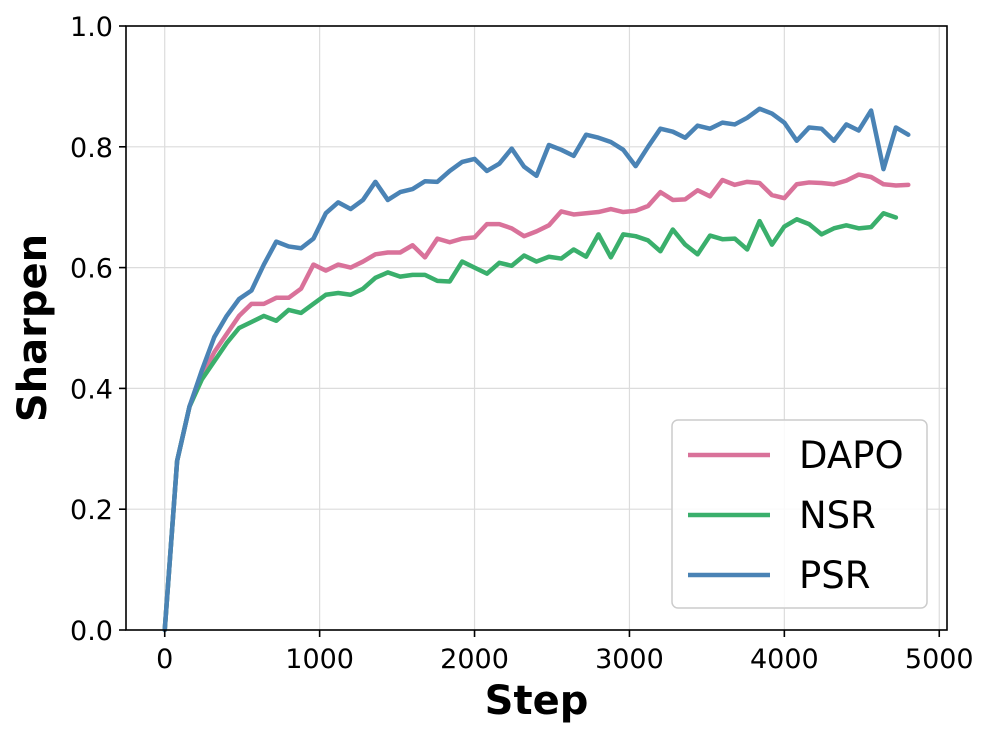  Describe the element at coordinates (98, 329) in the screenshot. I see `y-axis: 0.0 0.2 0.4 0.6 0.8 1.0` at that location.